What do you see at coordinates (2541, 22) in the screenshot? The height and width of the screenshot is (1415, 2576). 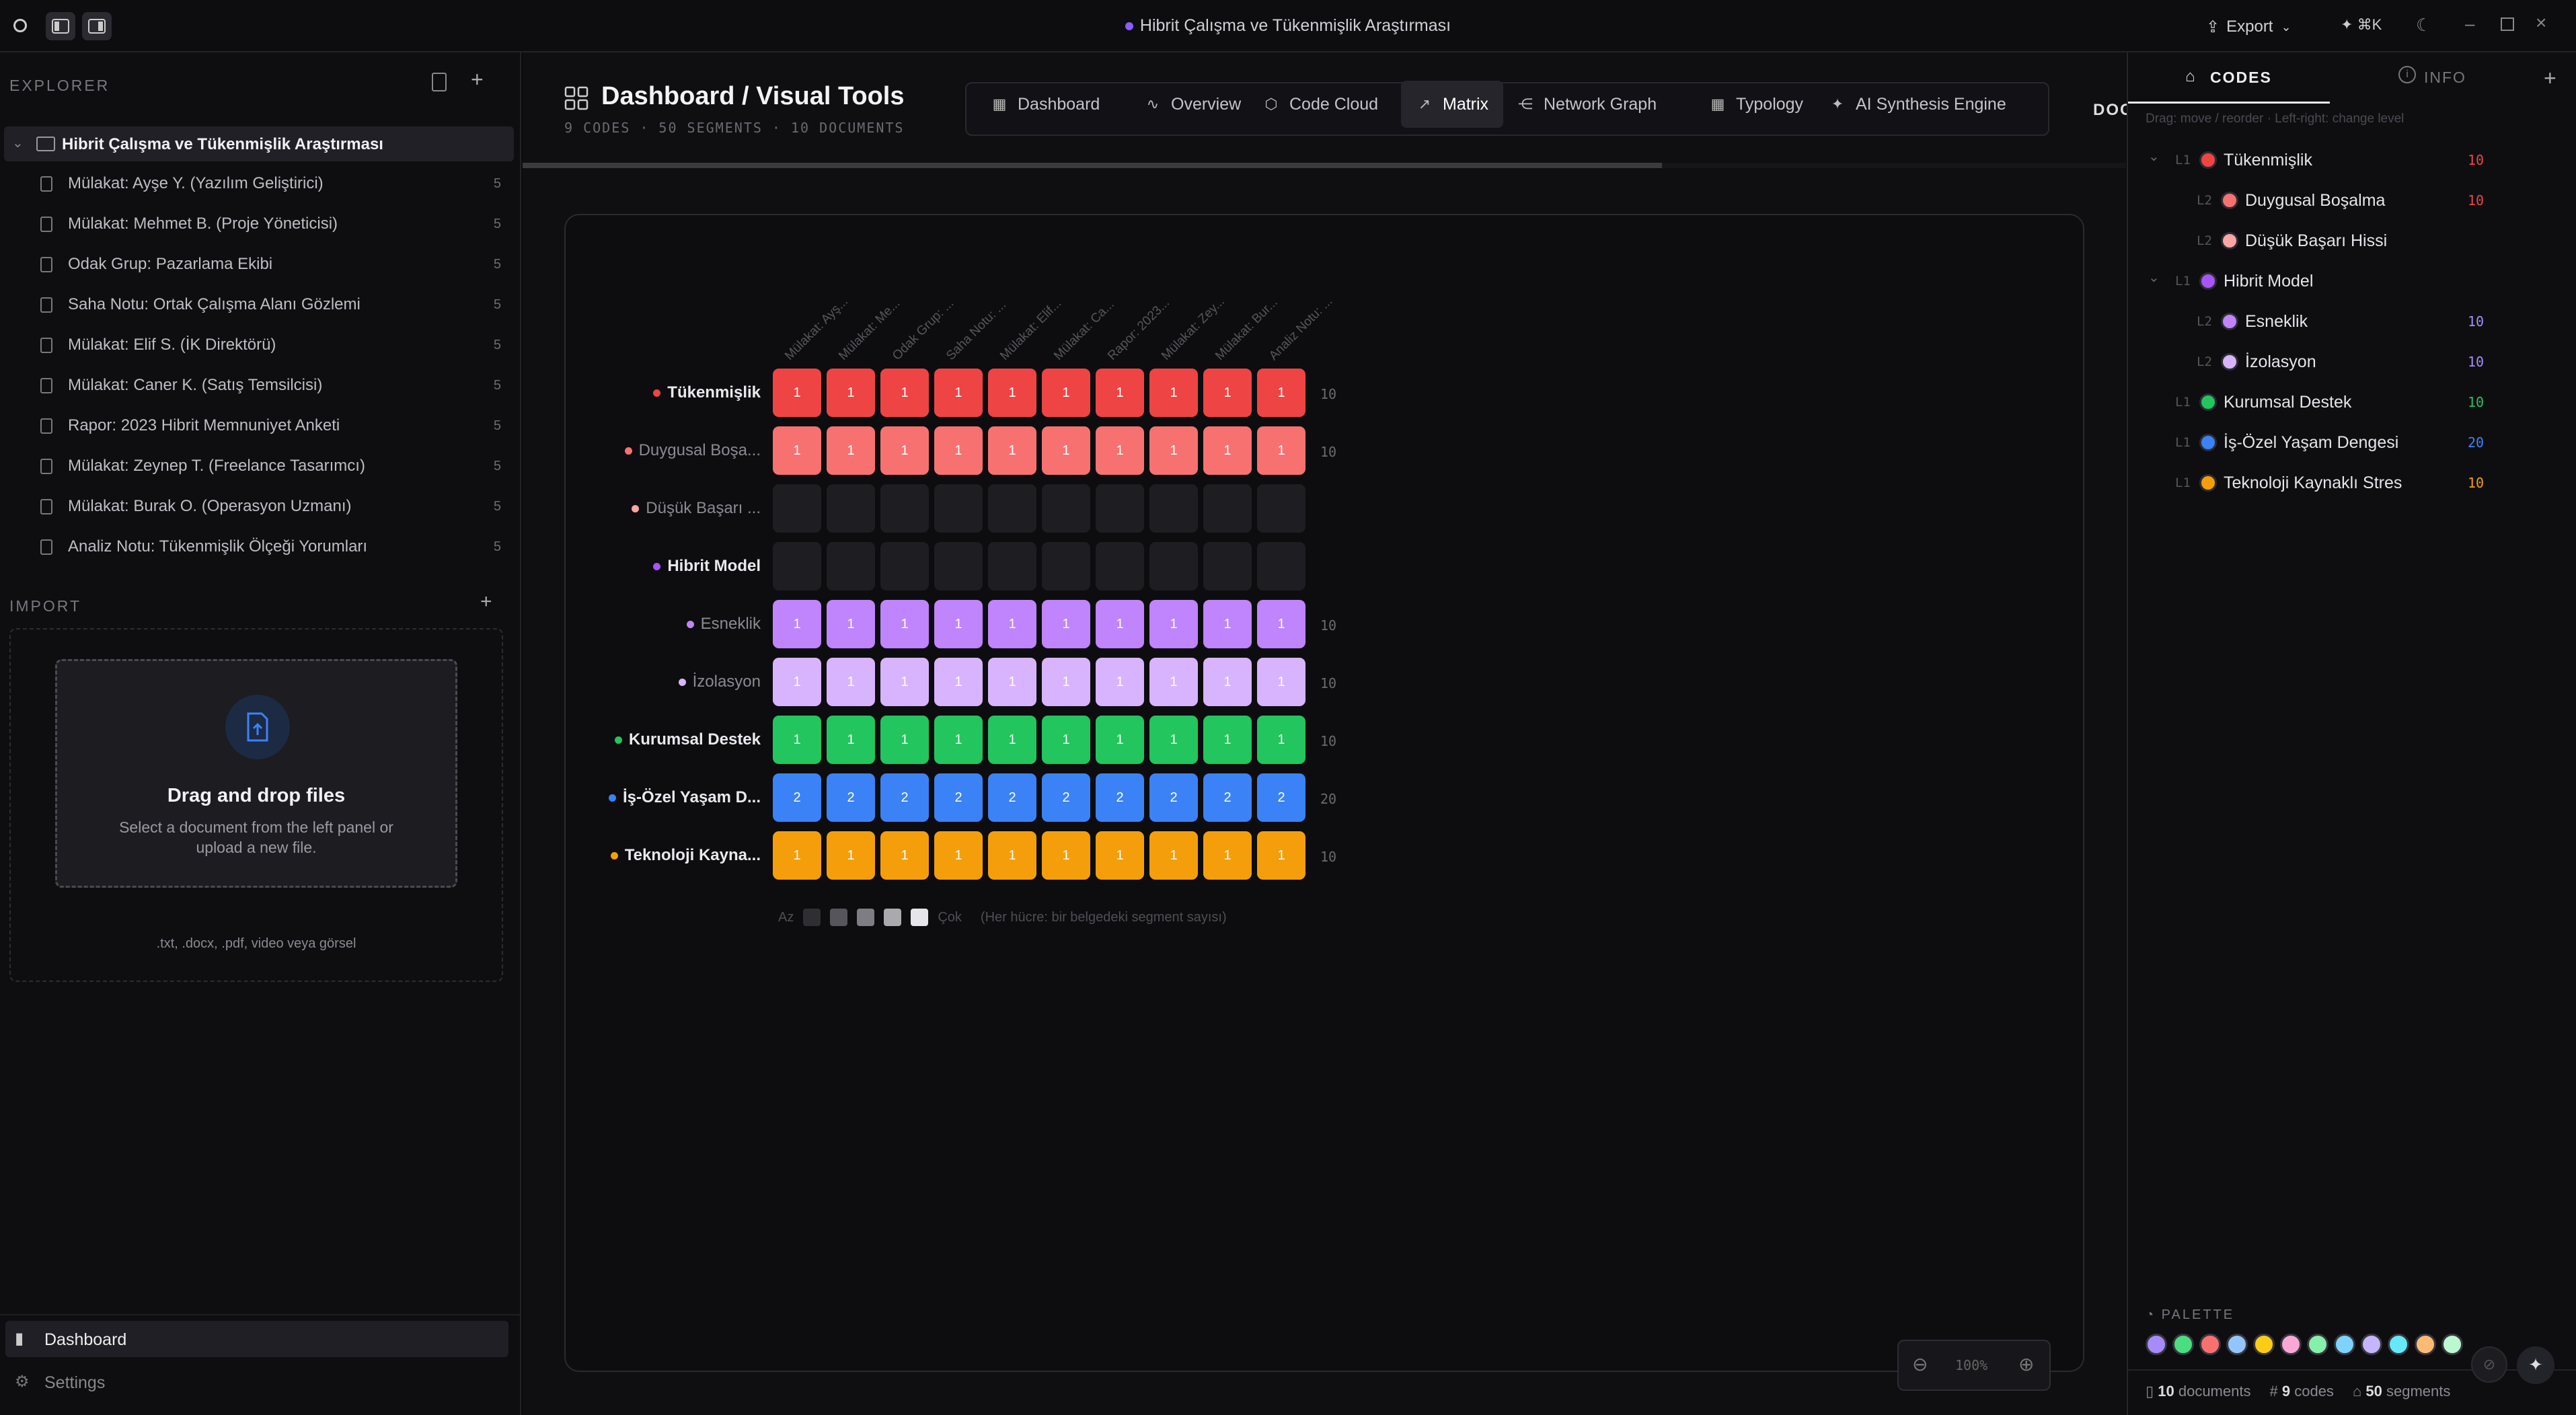 I see `close-button: ×` at bounding box center [2541, 22].